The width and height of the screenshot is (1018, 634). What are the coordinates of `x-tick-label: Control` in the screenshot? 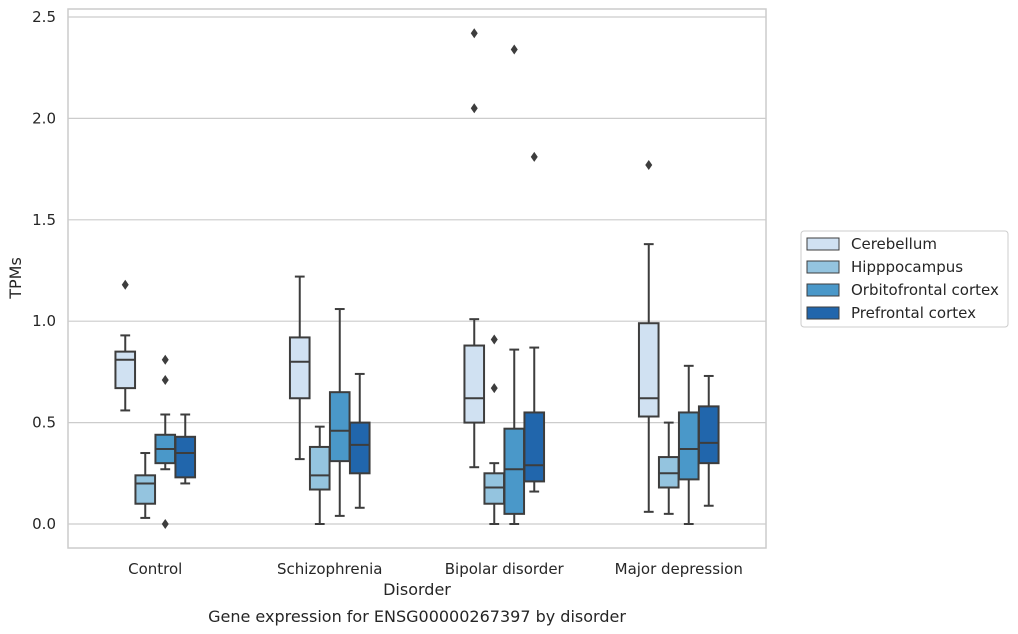 It's located at (155, 569).